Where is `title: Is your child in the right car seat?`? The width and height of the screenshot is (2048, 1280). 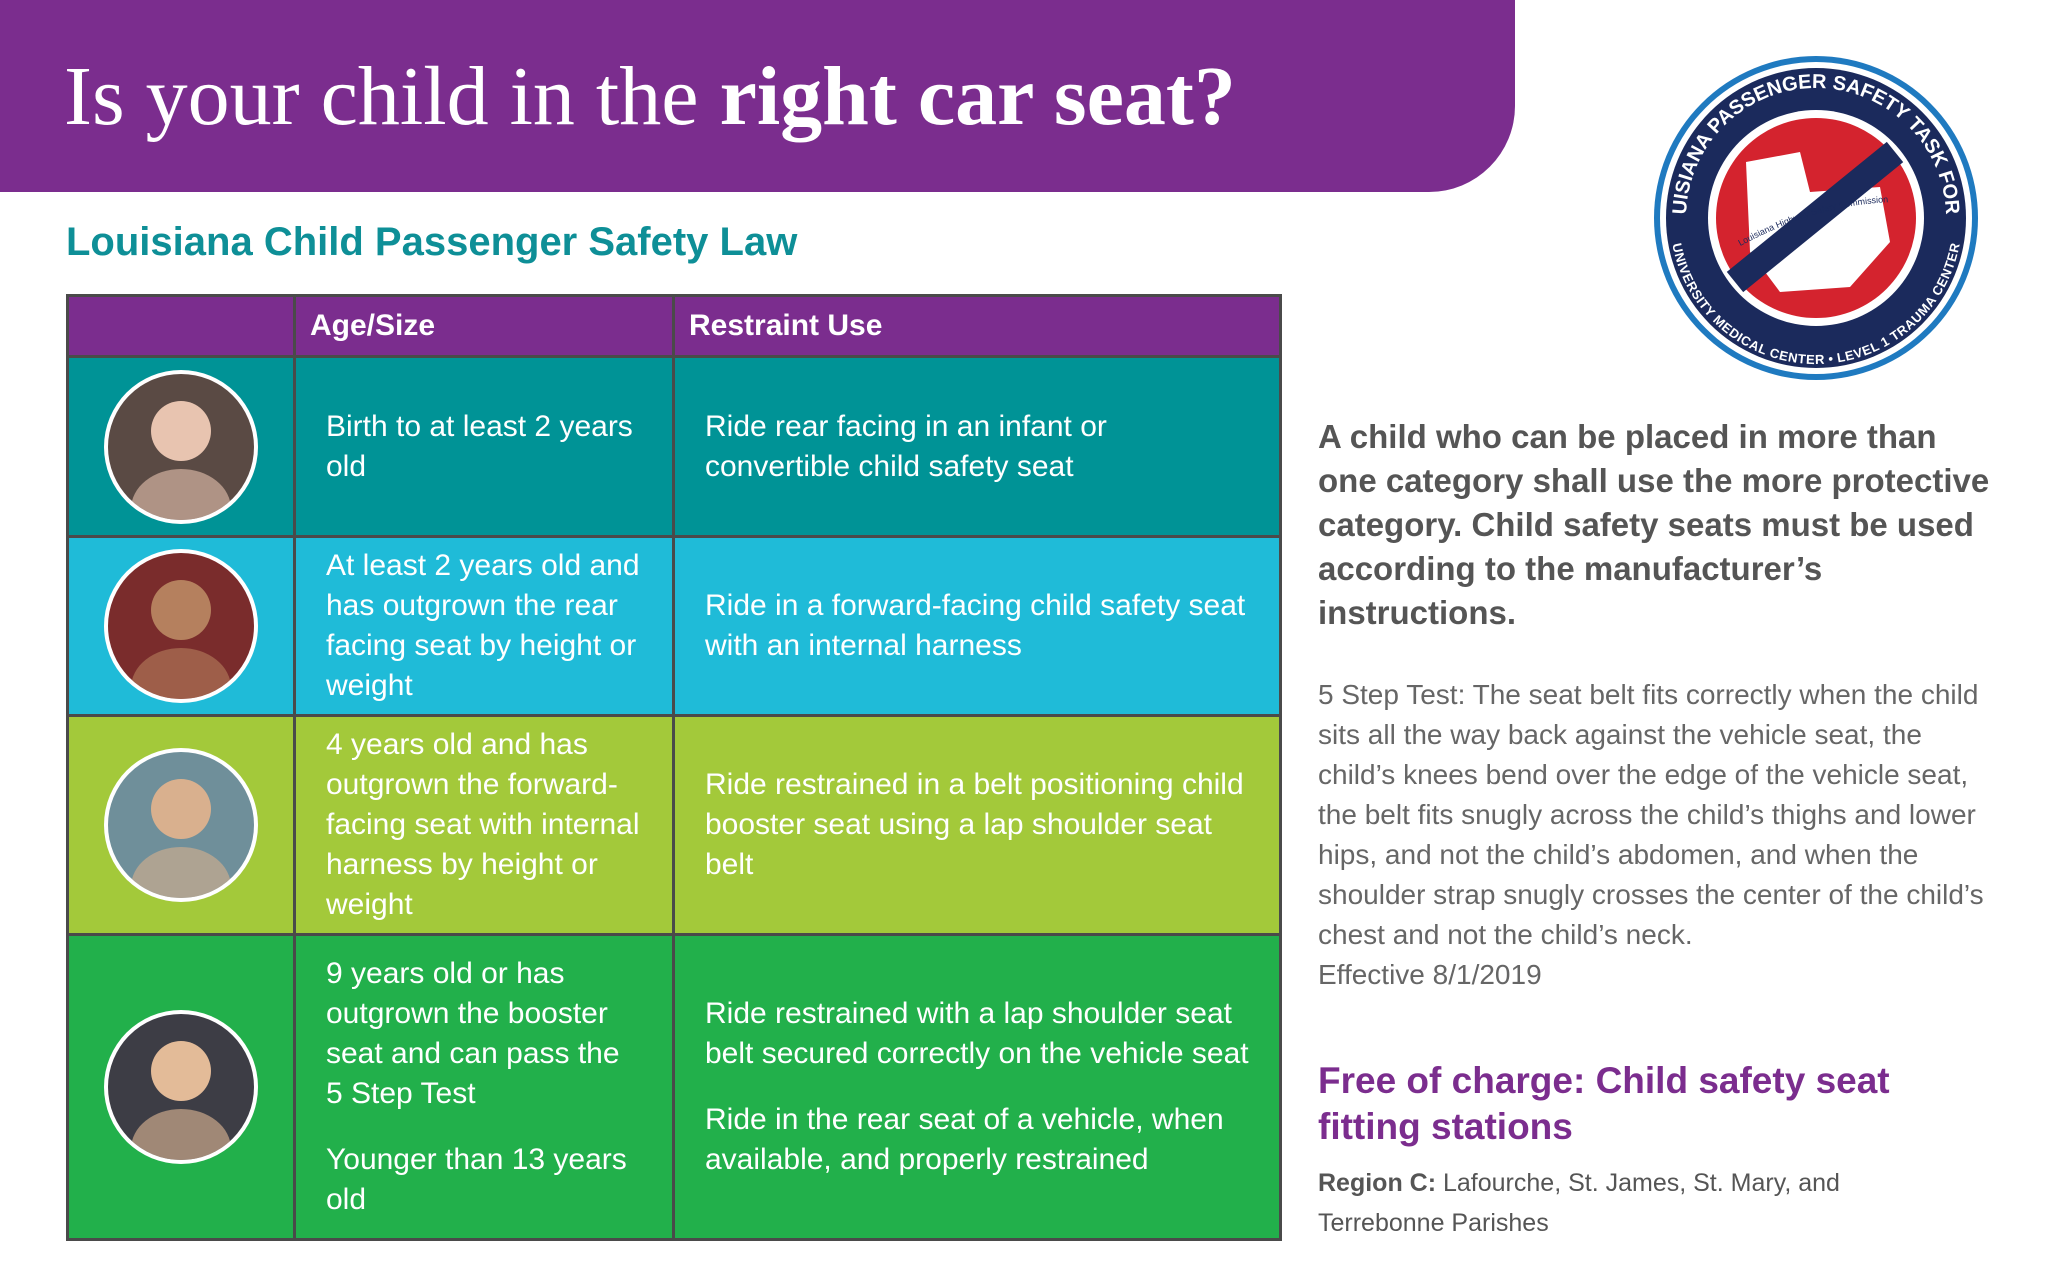
title: Is your child in the right car seat? is located at coordinates (650, 96).